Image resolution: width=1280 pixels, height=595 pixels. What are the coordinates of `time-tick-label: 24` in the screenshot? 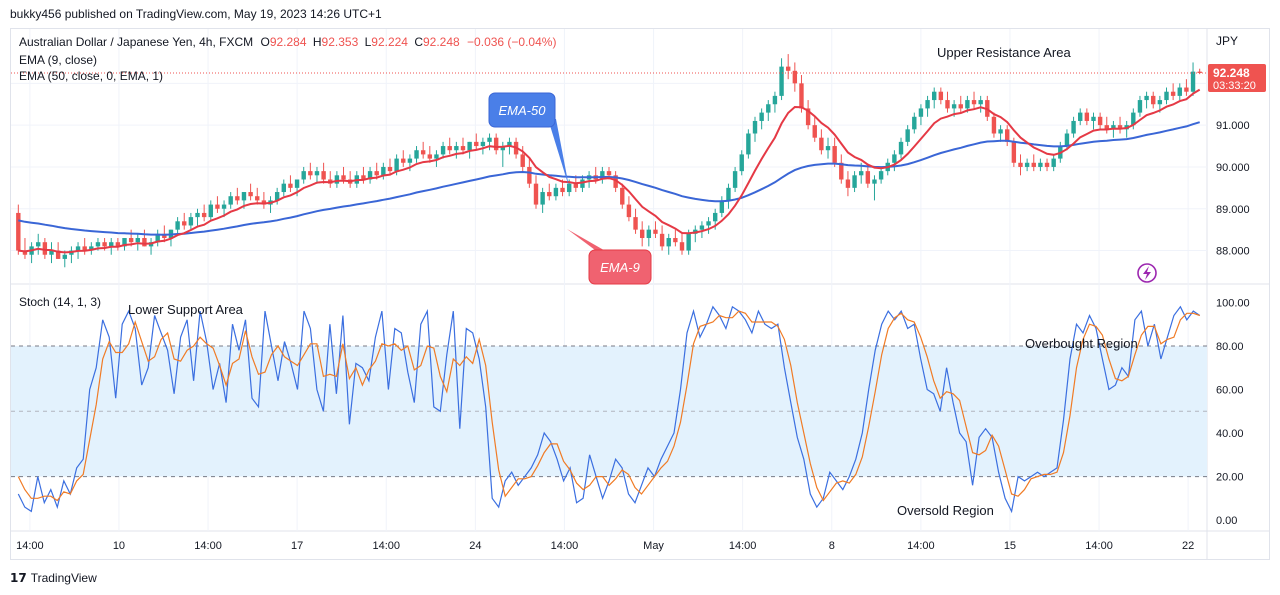 It's located at (475, 546).